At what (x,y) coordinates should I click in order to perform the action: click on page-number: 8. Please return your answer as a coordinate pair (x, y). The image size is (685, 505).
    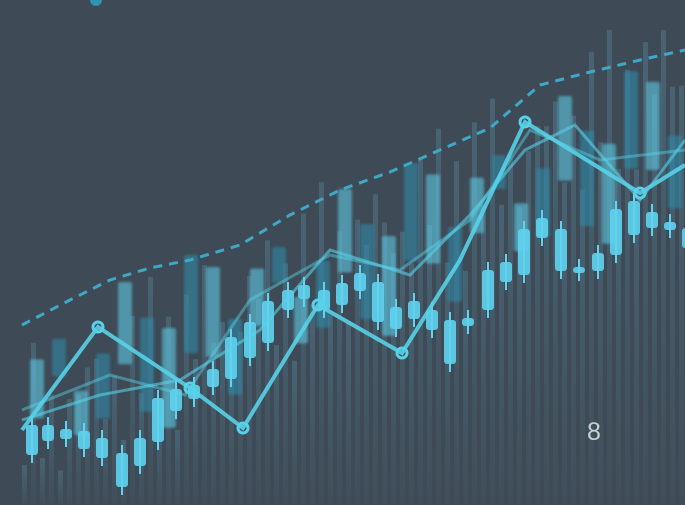
    Looking at the image, I should click on (594, 432).